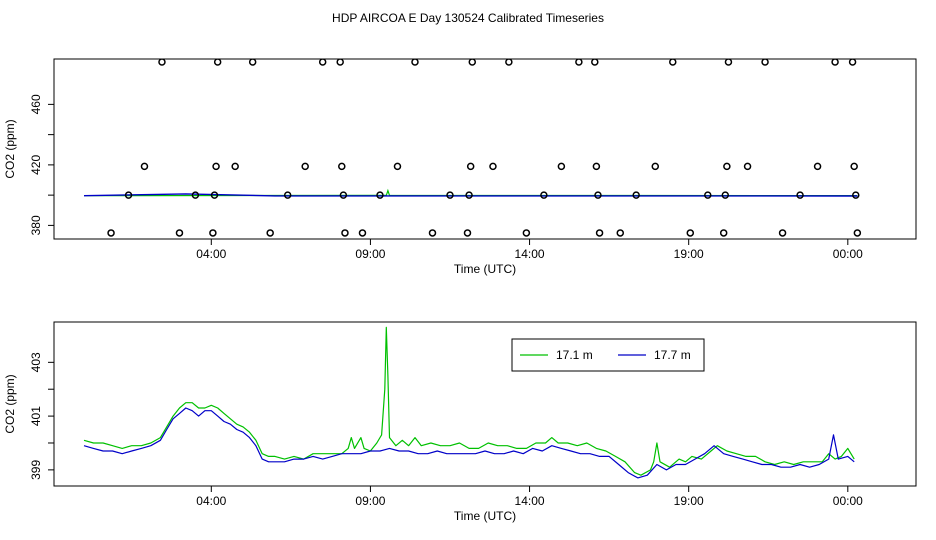 Image resolution: width=936 pixels, height=540 pixels. What do you see at coordinates (469, 443) in the screenshot?
I see `series-line-17-7-m` at bounding box center [469, 443].